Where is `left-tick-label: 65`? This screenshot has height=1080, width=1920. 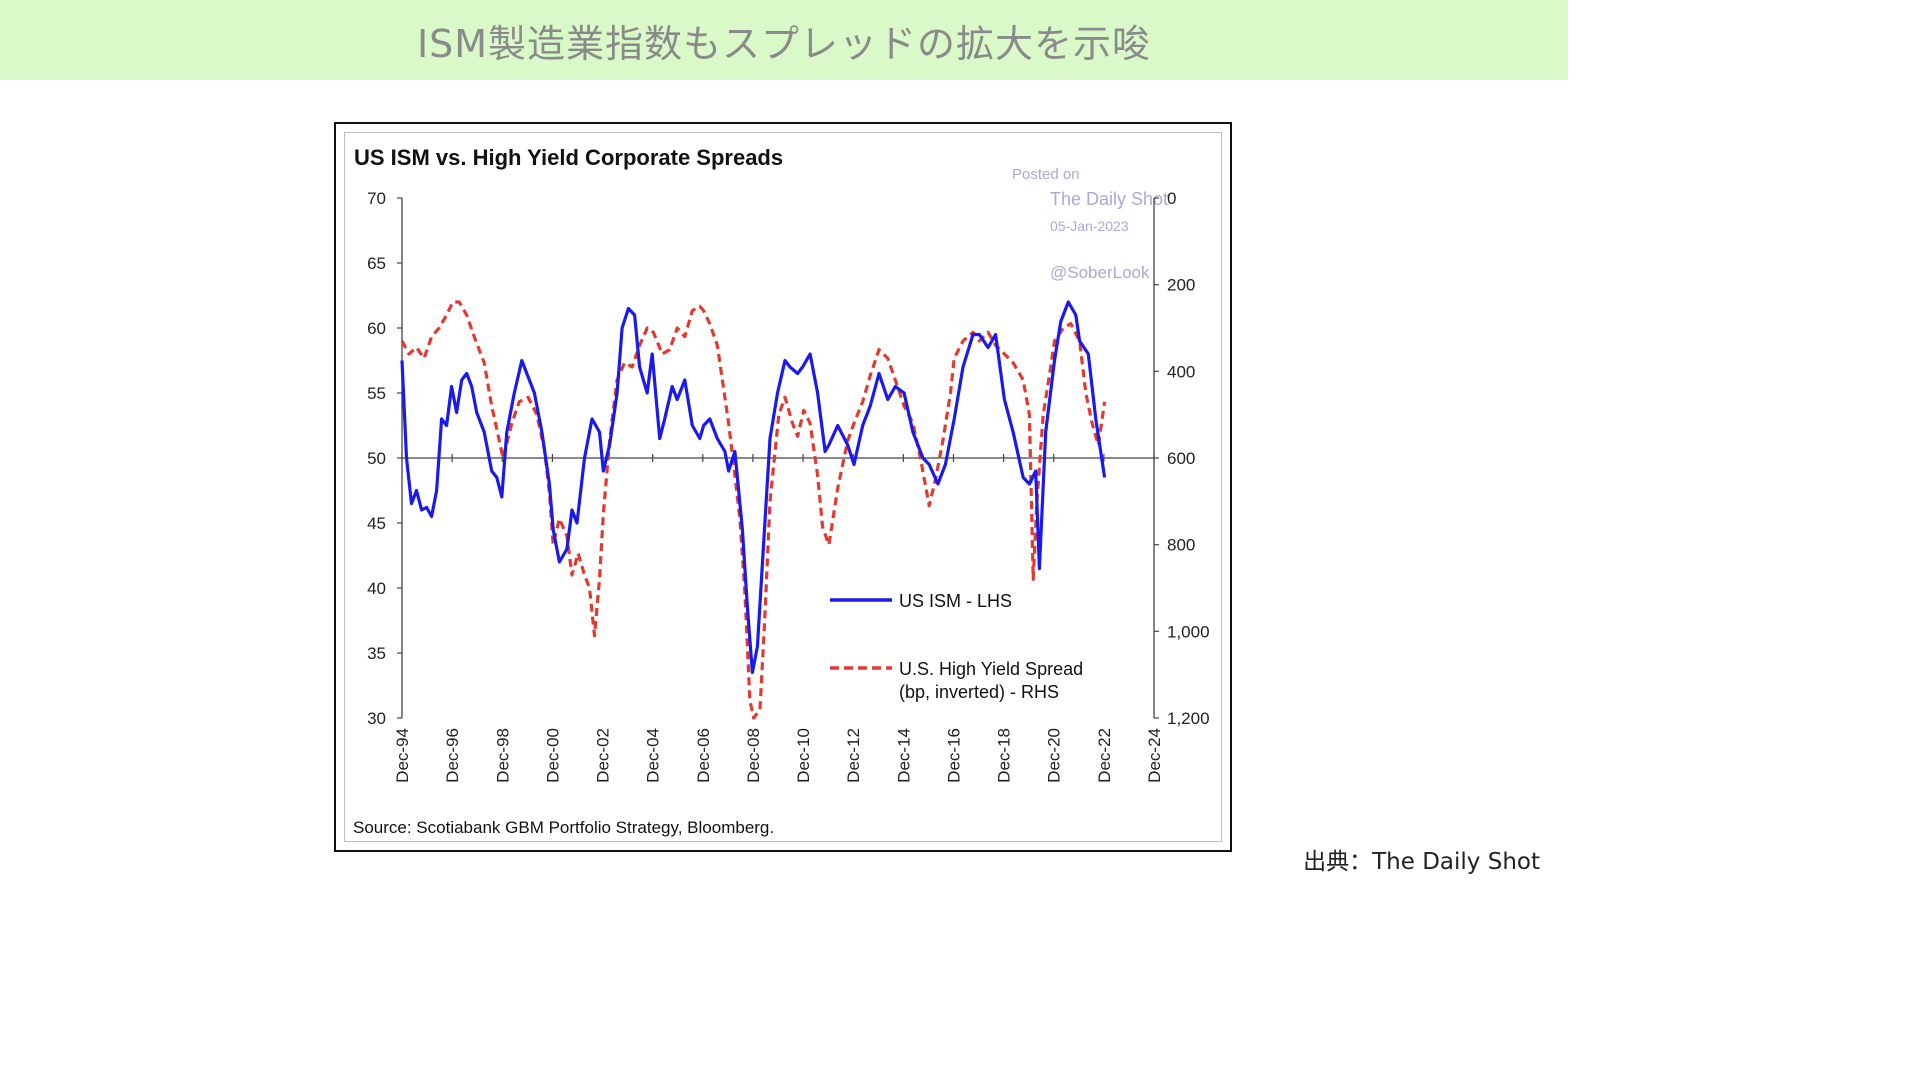
left-tick-label: 65 is located at coordinates (376, 263).